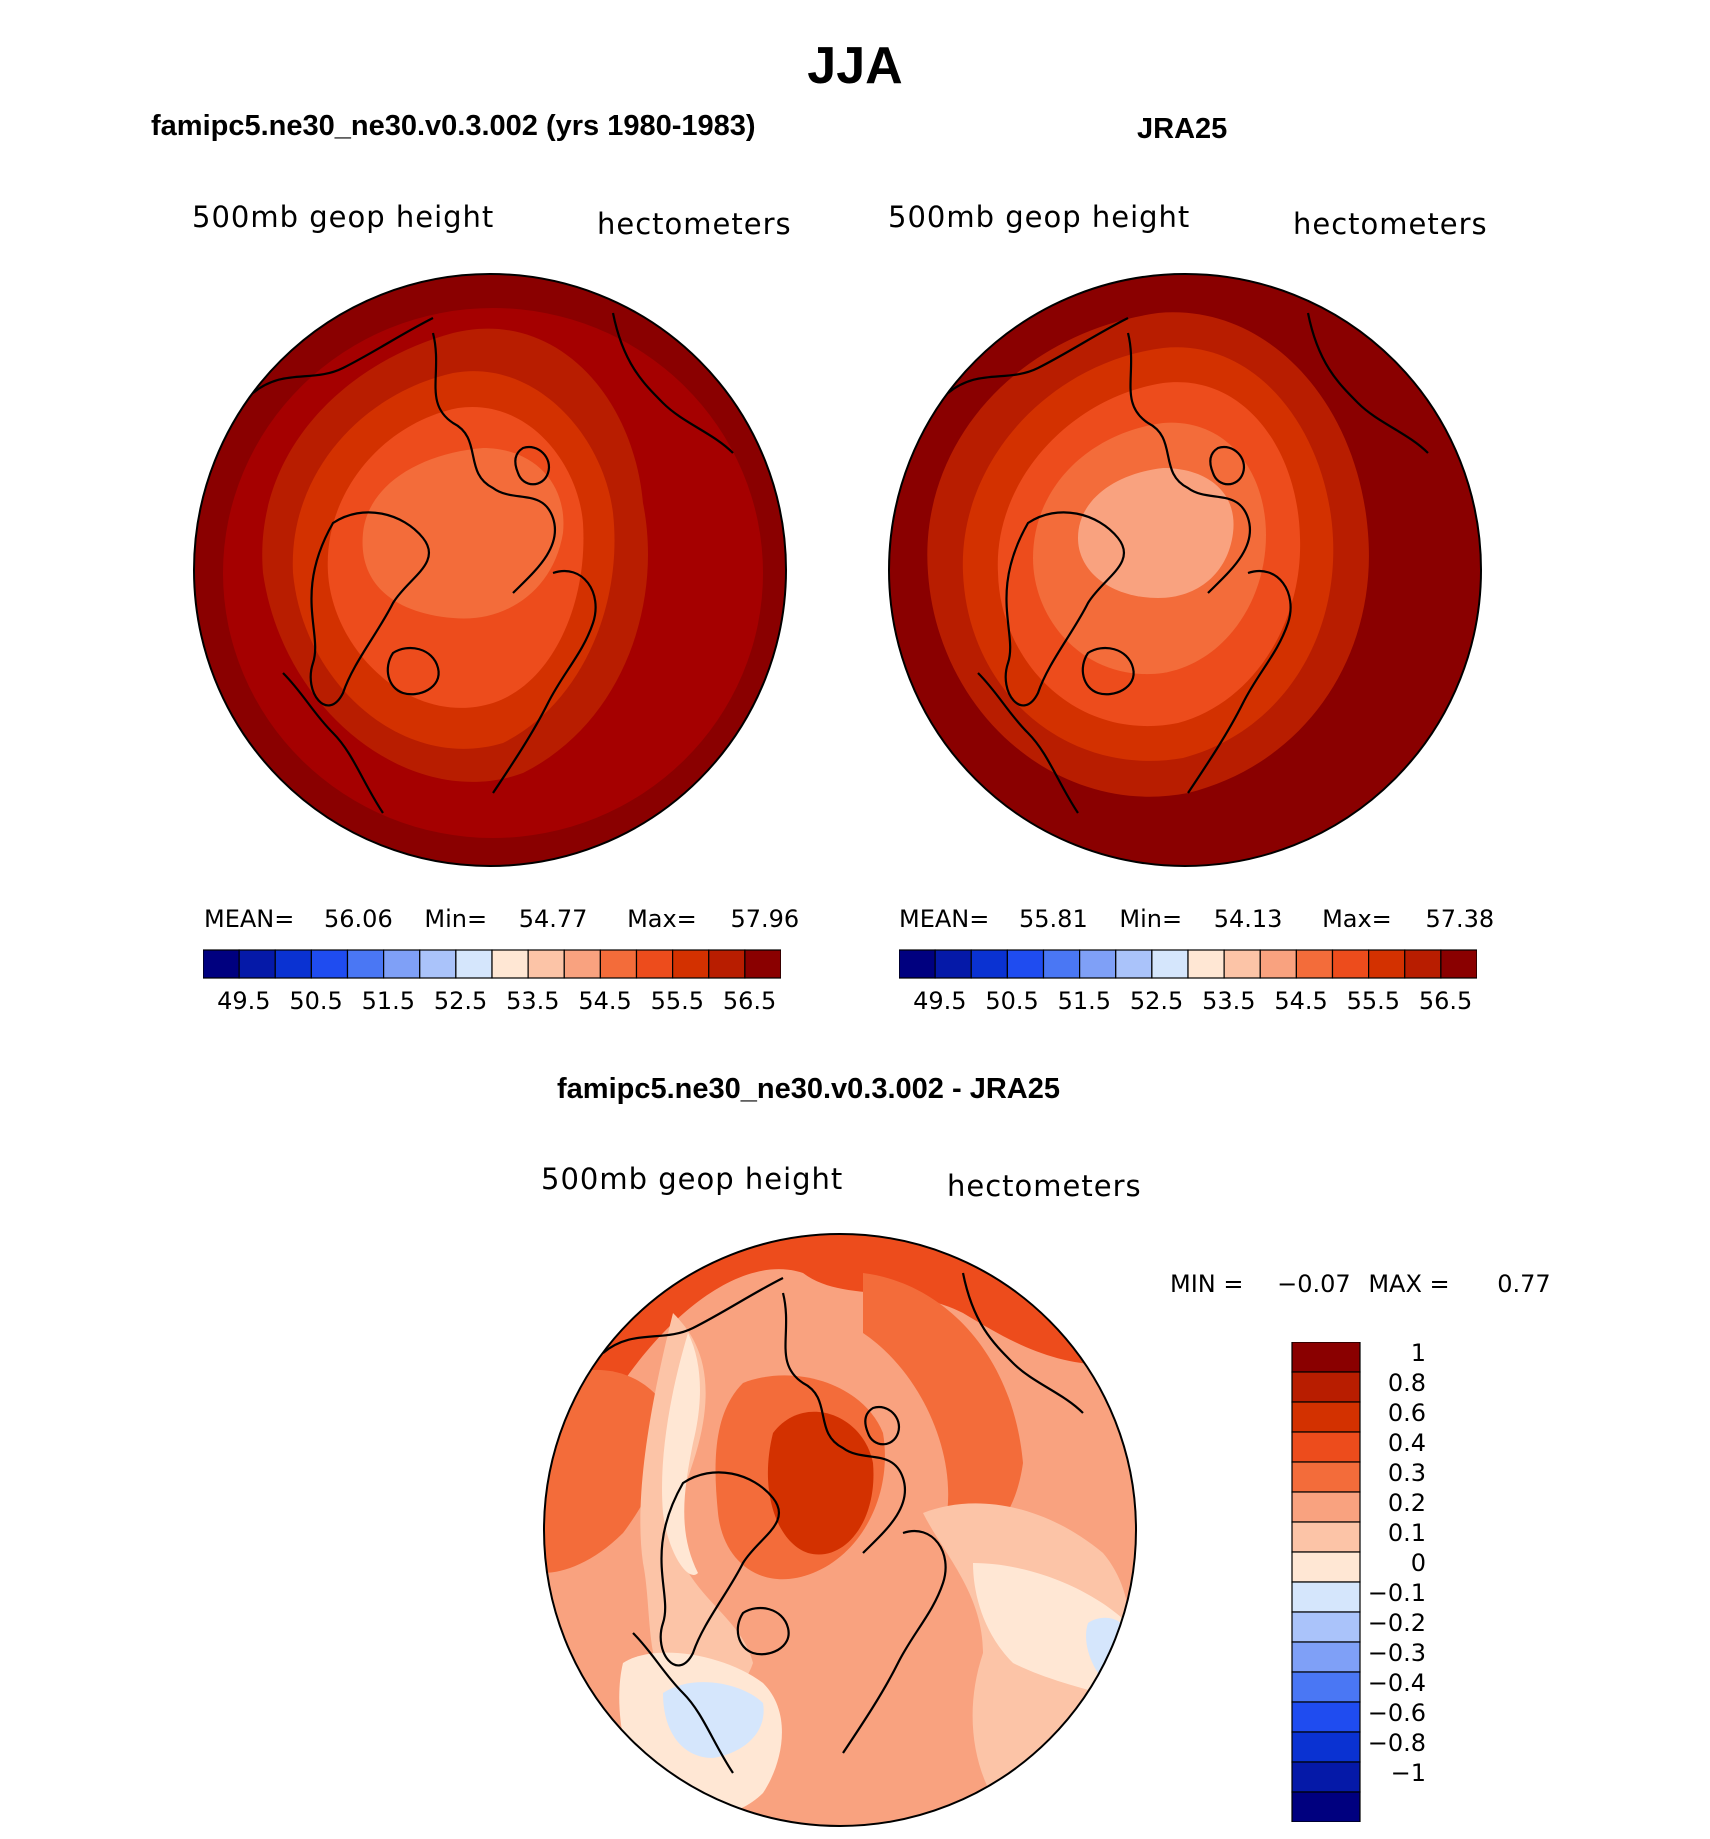  Describe the element at coordinates (343, 217) in the screenshot. I see `panel-1-variable-label: 500mb geop height` at that location.